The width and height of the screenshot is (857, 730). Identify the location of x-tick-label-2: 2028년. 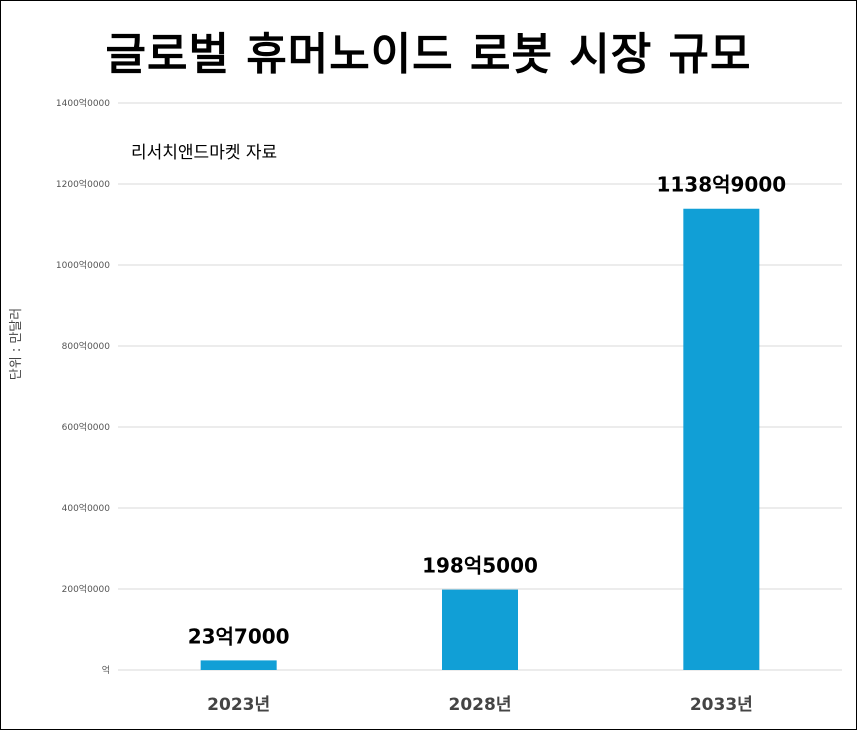
(480, 705).